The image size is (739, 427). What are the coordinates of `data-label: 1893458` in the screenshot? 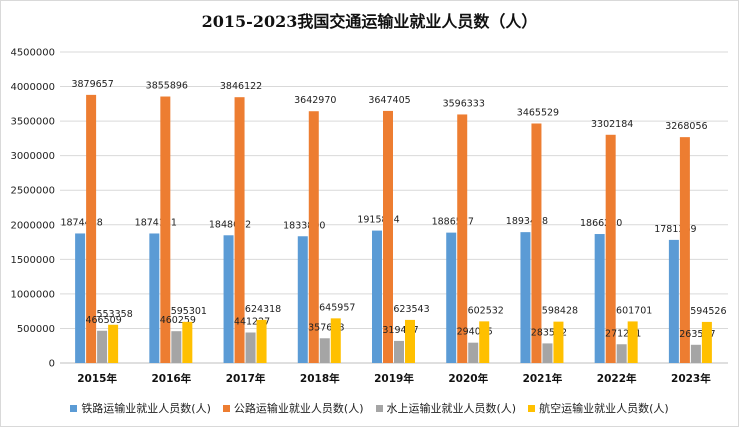 It's located at (527, 221).